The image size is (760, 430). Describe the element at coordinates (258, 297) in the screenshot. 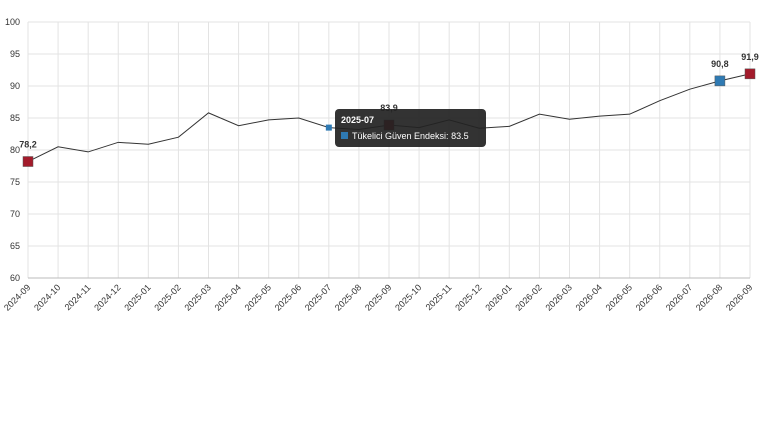

I see `x-tick-label: 2025-05` at that location.